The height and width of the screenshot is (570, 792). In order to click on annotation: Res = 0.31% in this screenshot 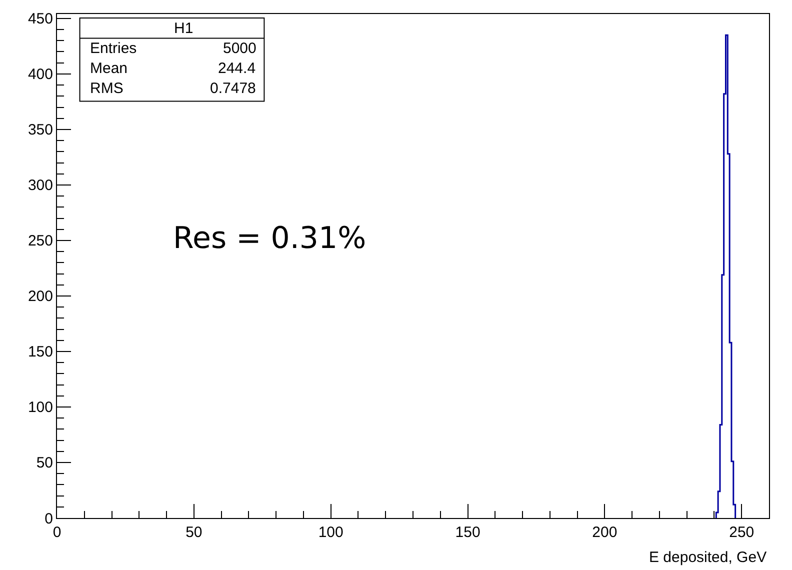, I will do `click(269, 238)`.